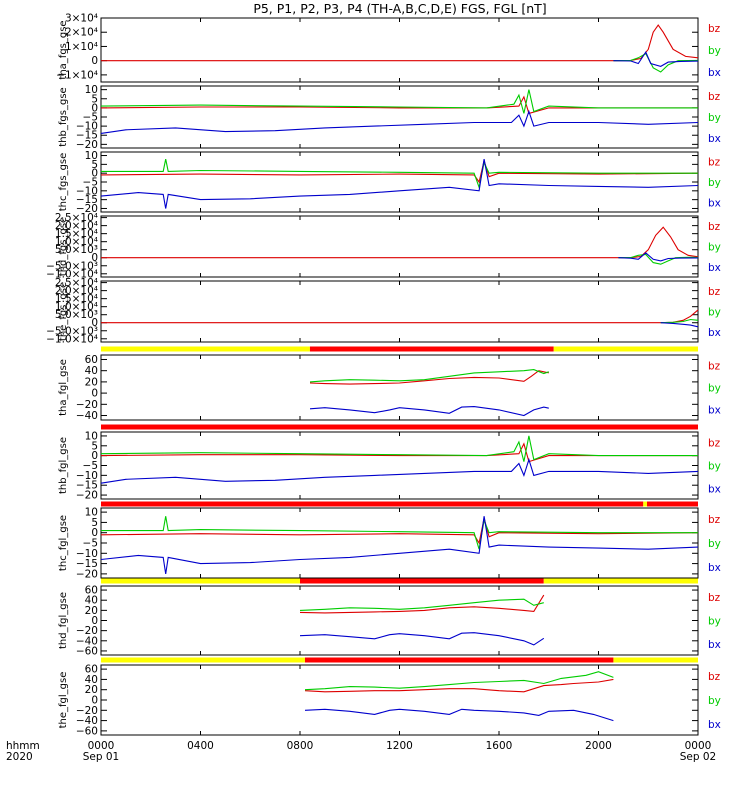 The image size is (750, 800). I want to click on y-axis-label: the_fgl_gse, so click(63, 700).